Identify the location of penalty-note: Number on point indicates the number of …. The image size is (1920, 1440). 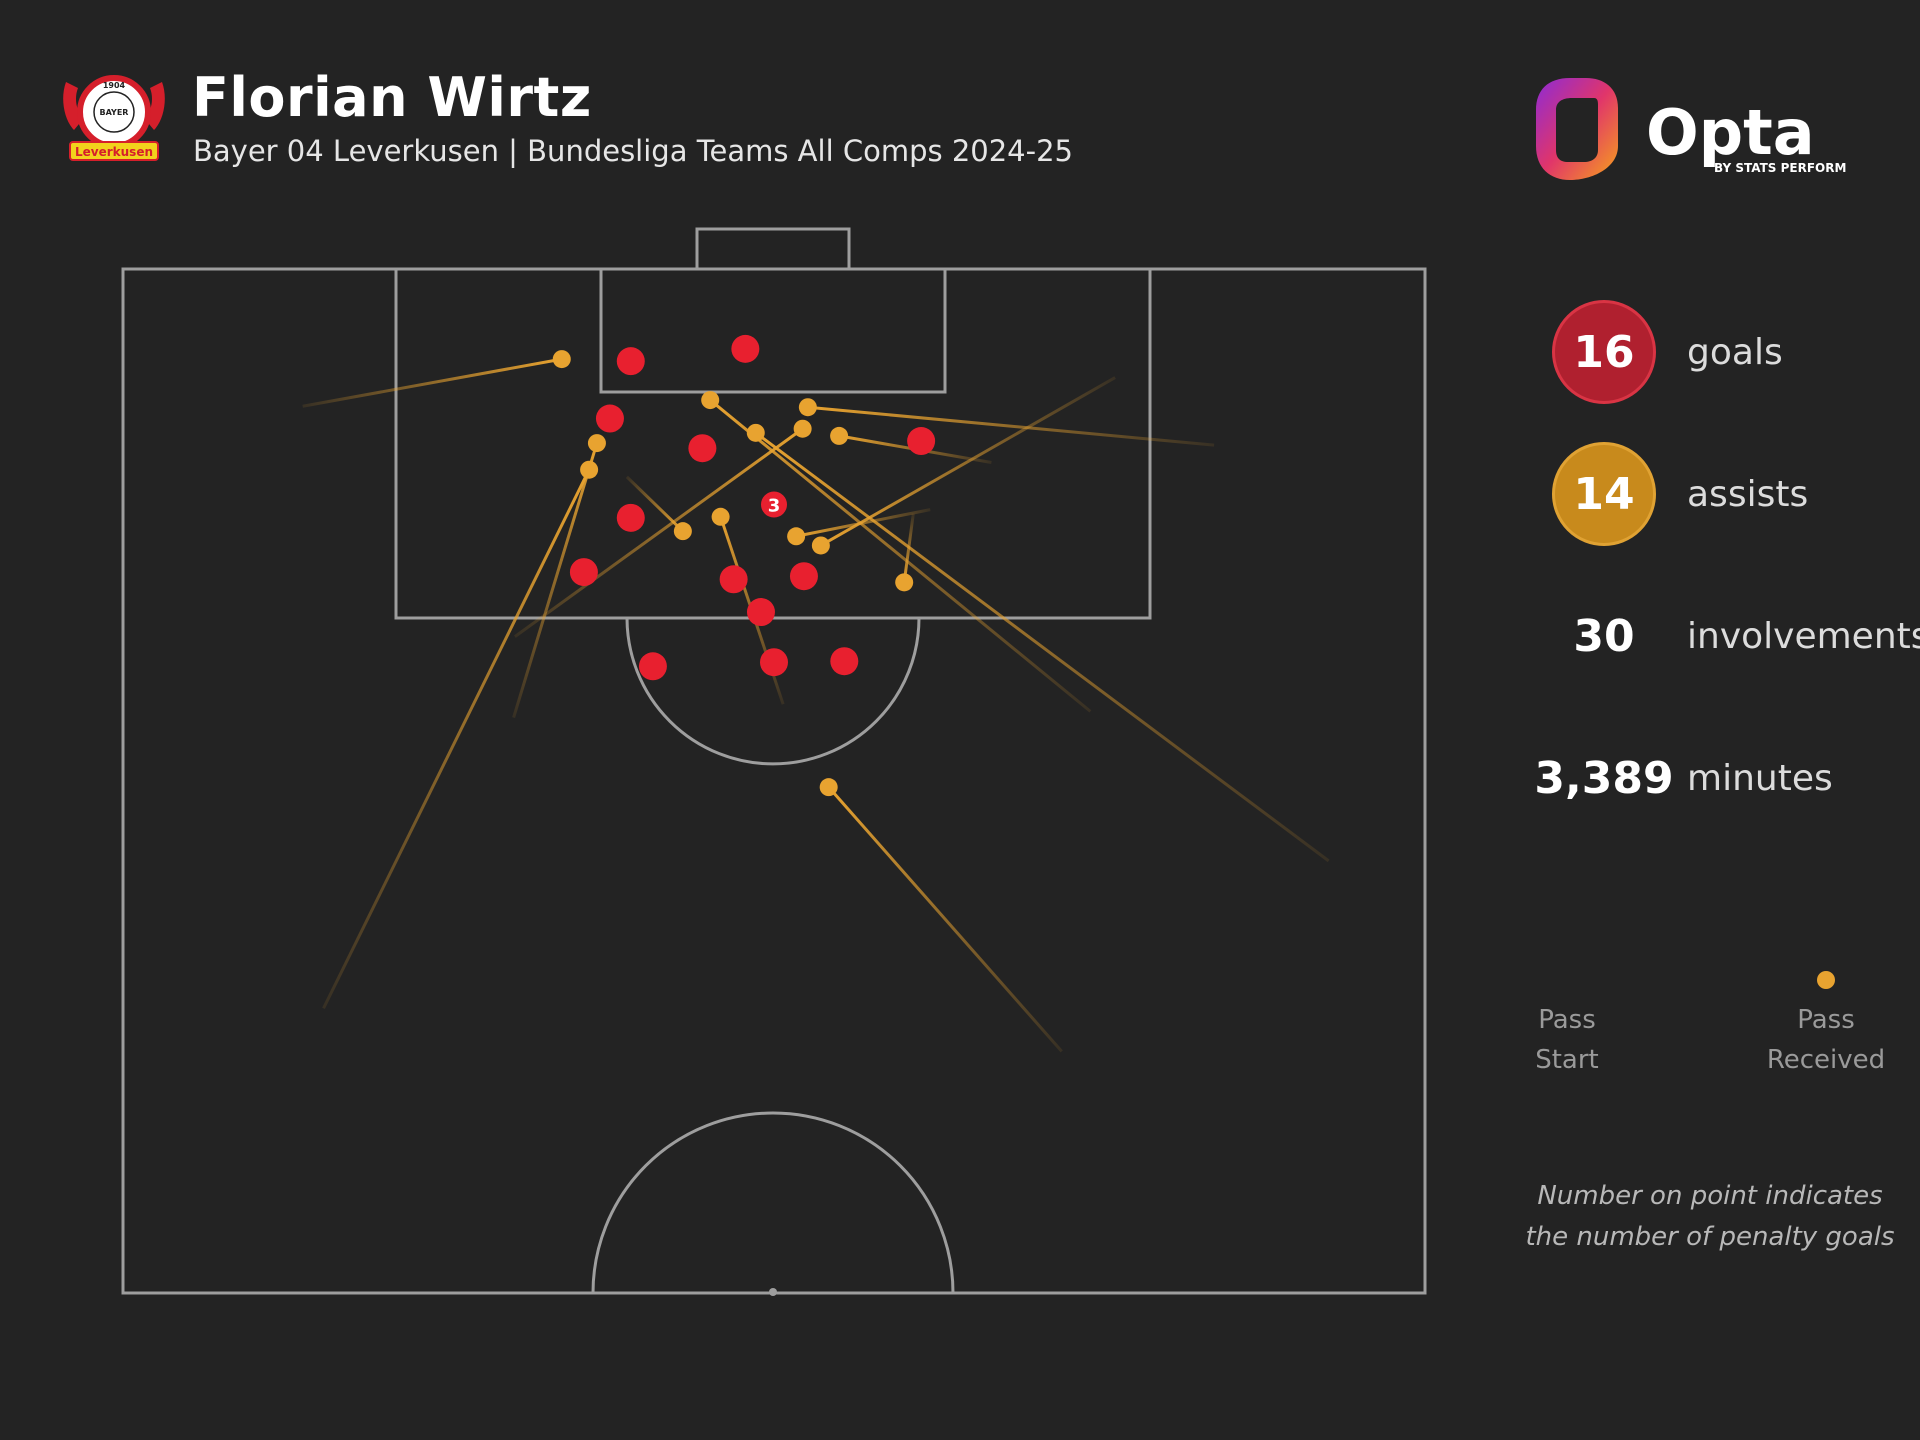
(1710, 1217).